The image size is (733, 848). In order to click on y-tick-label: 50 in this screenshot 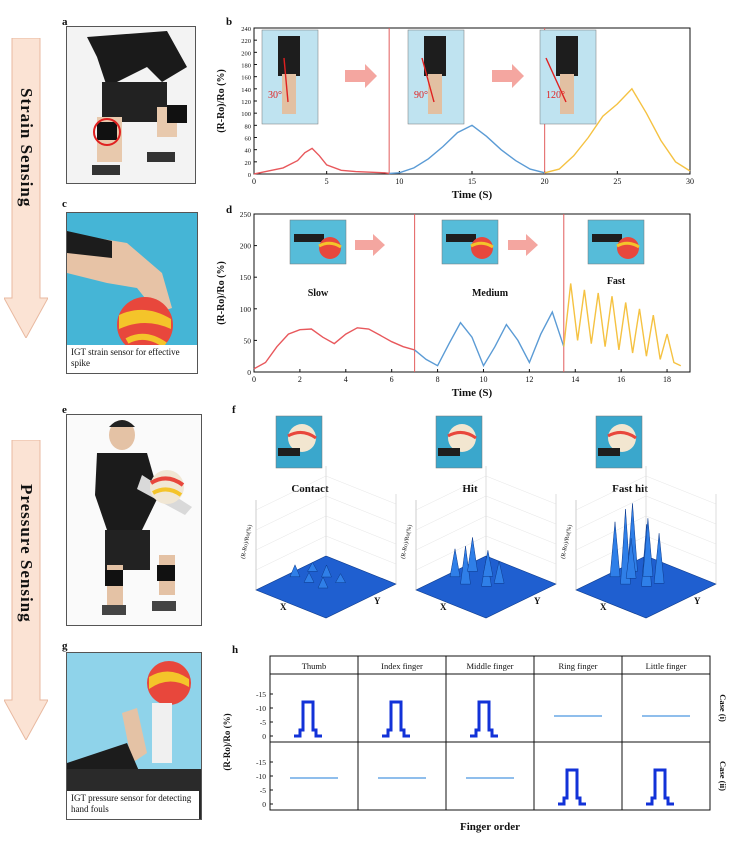, I will do `click(248, 340)`.